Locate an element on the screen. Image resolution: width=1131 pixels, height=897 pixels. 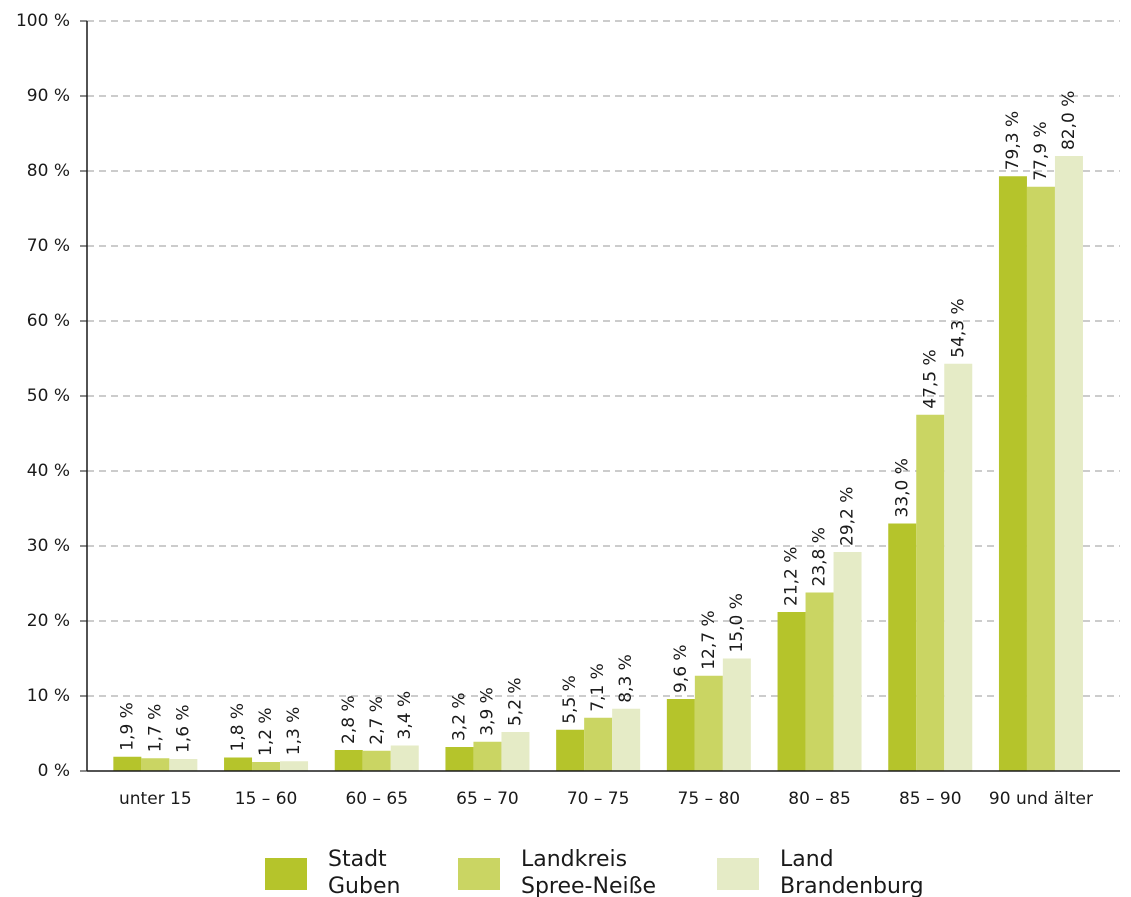
value-label: 5,5 % is located at coordinates (570, 699).